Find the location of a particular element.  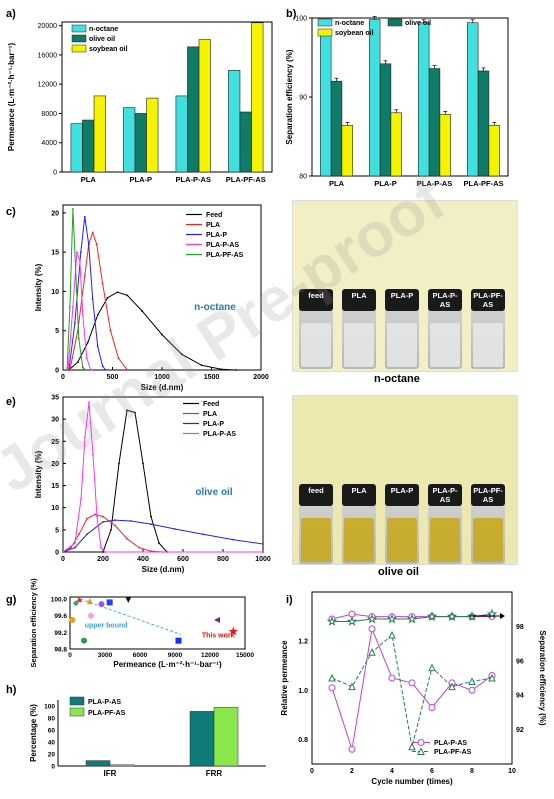

vial-cap: PLA-PF-AS is located at coordinates (488, 300).